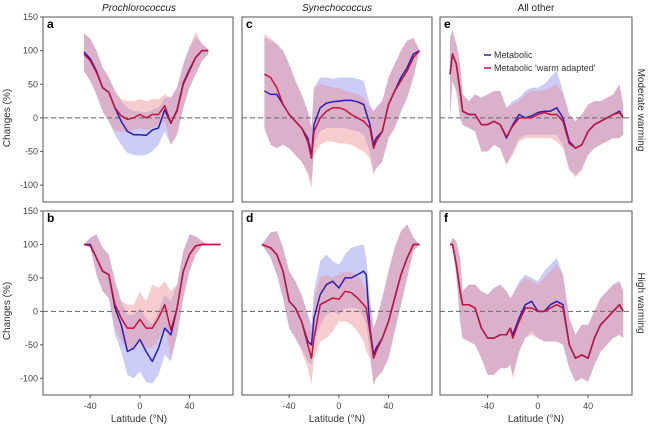 This screenshot has height=428, width=650. I want to click on warm-adapted-line-e, so click(536, 101).